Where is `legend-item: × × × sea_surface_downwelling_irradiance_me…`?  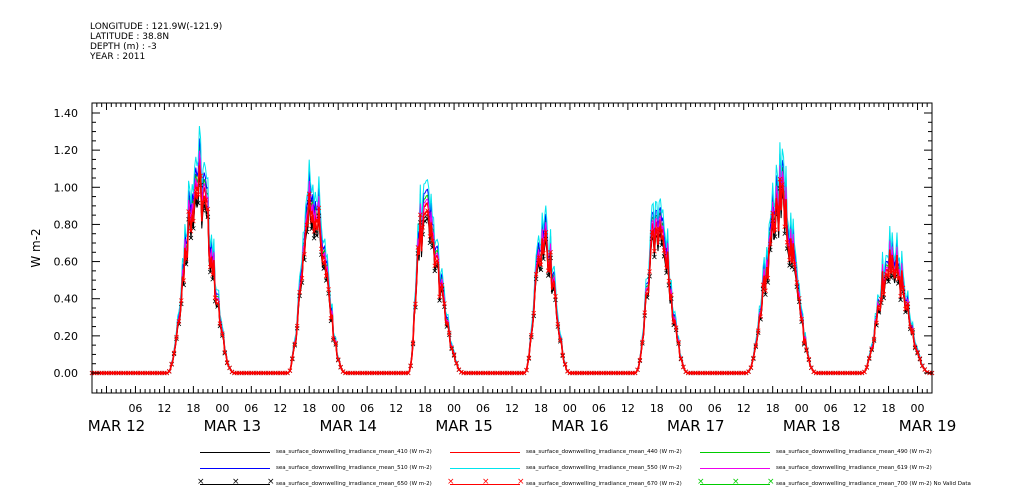 legend-item: × × × sea_surface_downwelling_irradiance_me… is located at coordinates (834, 484).